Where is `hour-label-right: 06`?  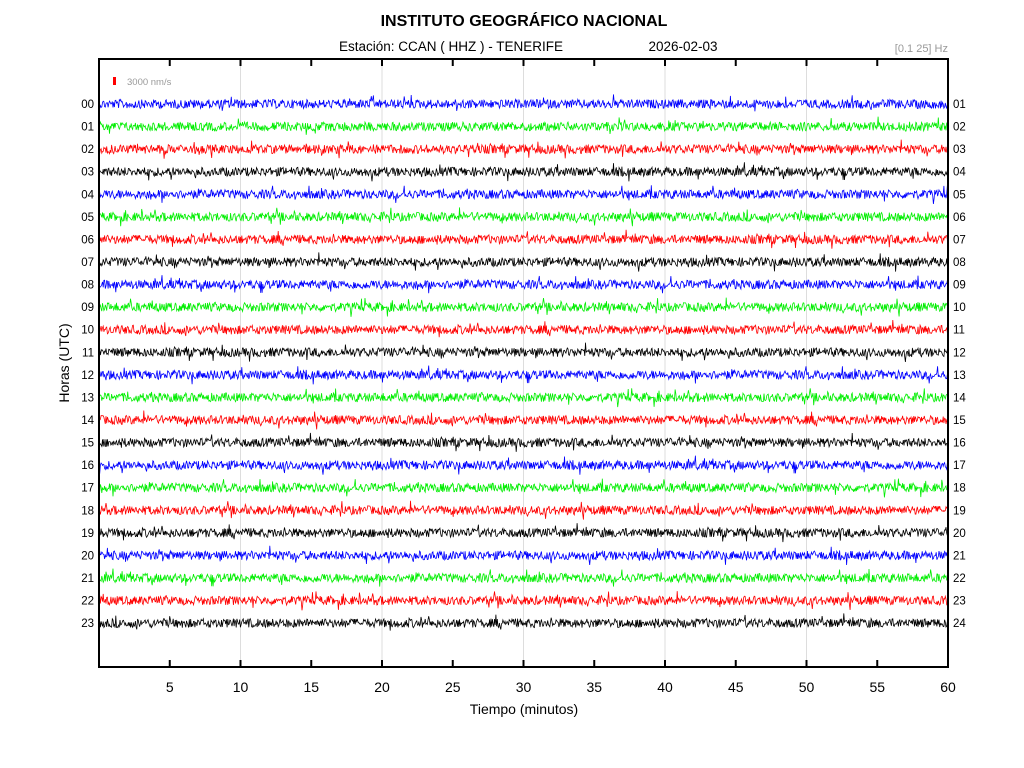
hour-label-right: 06 is located at coordinates (959, 218).